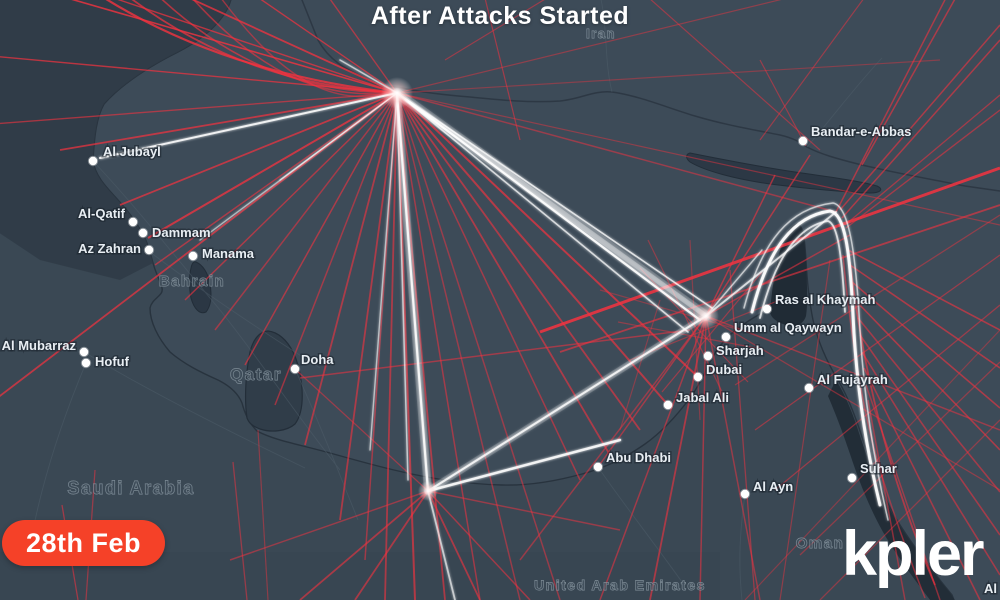 The height and width of the screenshot is (600, 1000). What do you see at coordinates (109, 248) in the screenshot?
I see `city-label: Az Zahran` at bounding box center [109, 248].